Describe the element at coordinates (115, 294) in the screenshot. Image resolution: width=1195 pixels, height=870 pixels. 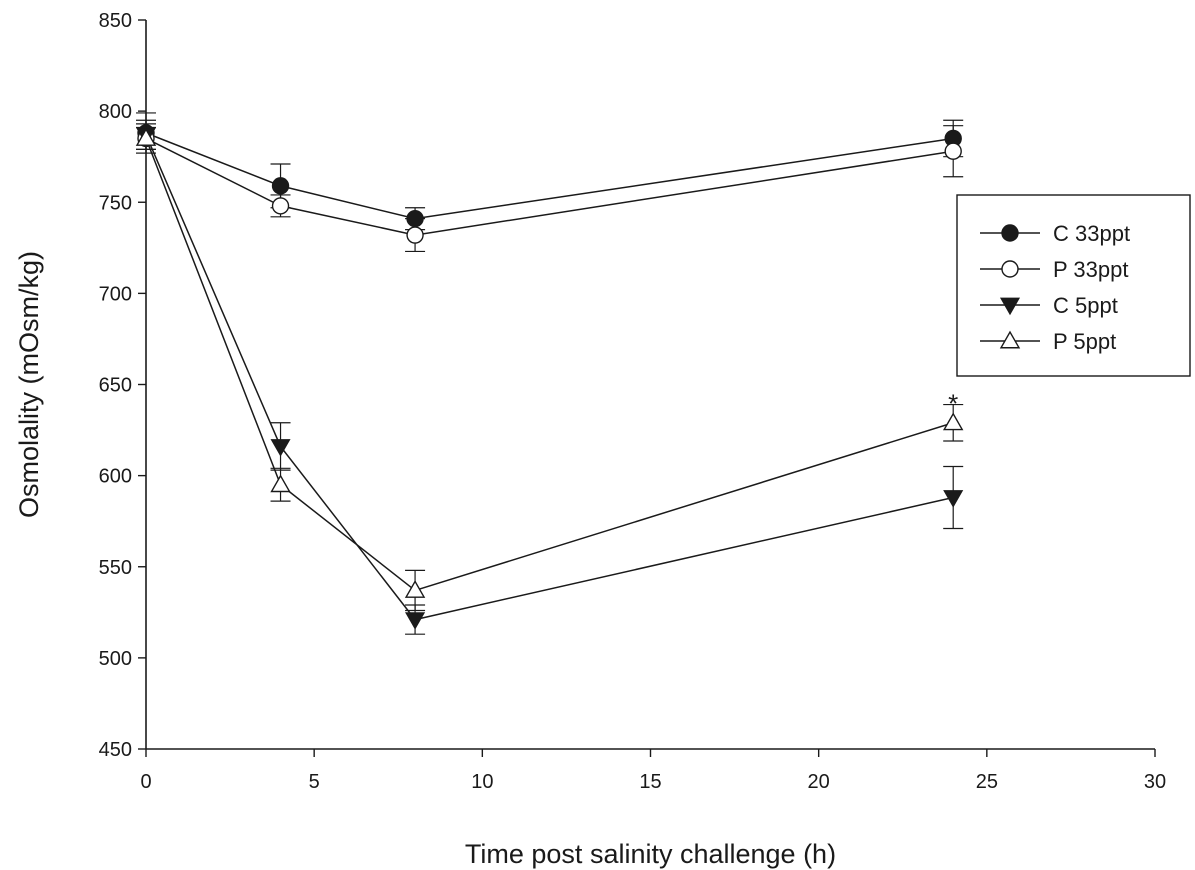
I see `y-tick-label: 700` at that location.